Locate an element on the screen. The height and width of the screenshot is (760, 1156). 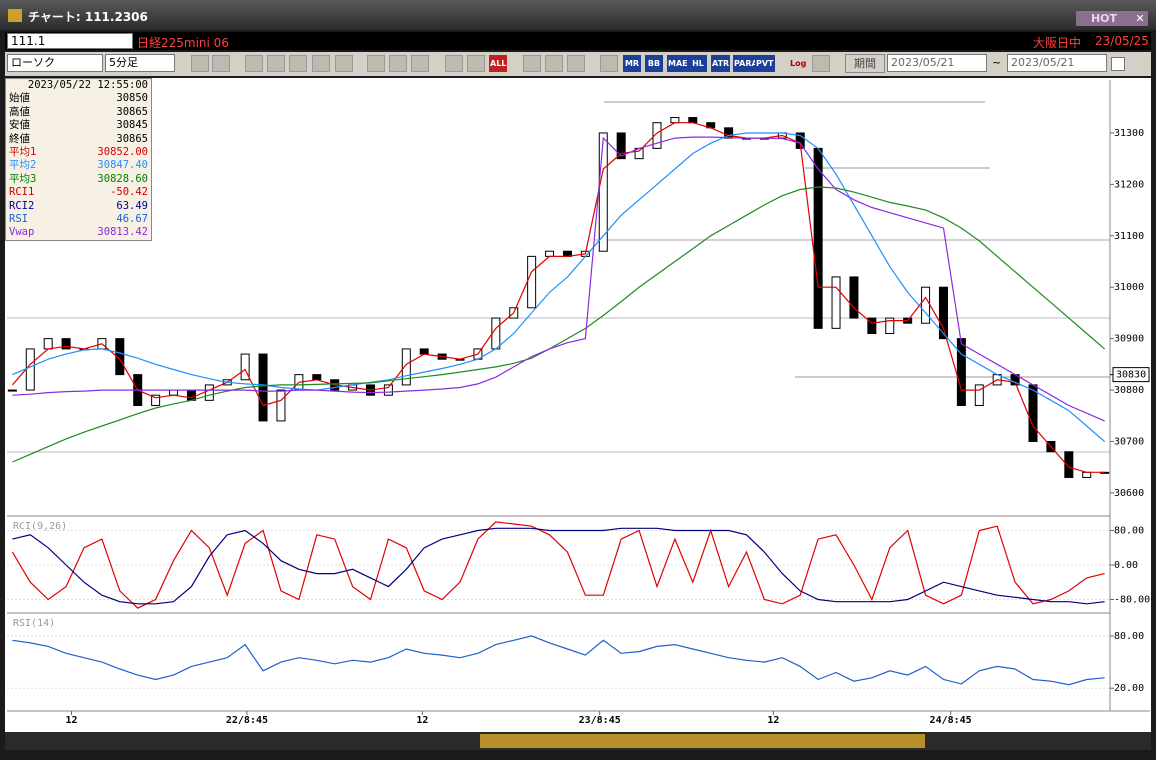
x-tick-label: 24/8:45 is located at coordinates (951, 720).